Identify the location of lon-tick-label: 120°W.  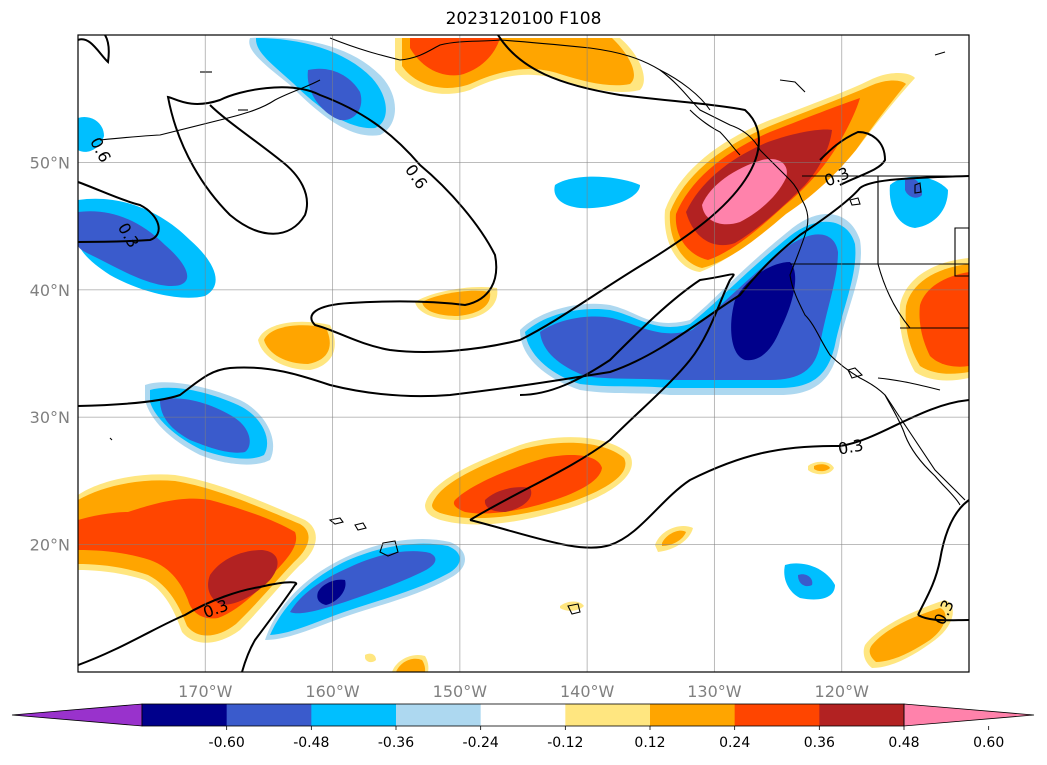
(842, 691).